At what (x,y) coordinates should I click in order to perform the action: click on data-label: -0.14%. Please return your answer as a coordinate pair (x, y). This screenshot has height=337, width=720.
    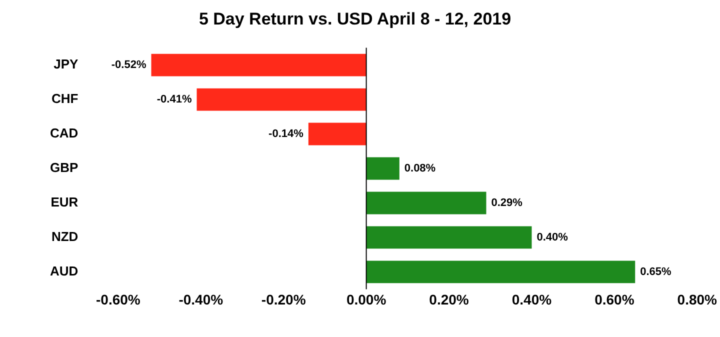
    Looking at the image, I should click on (286, 134).